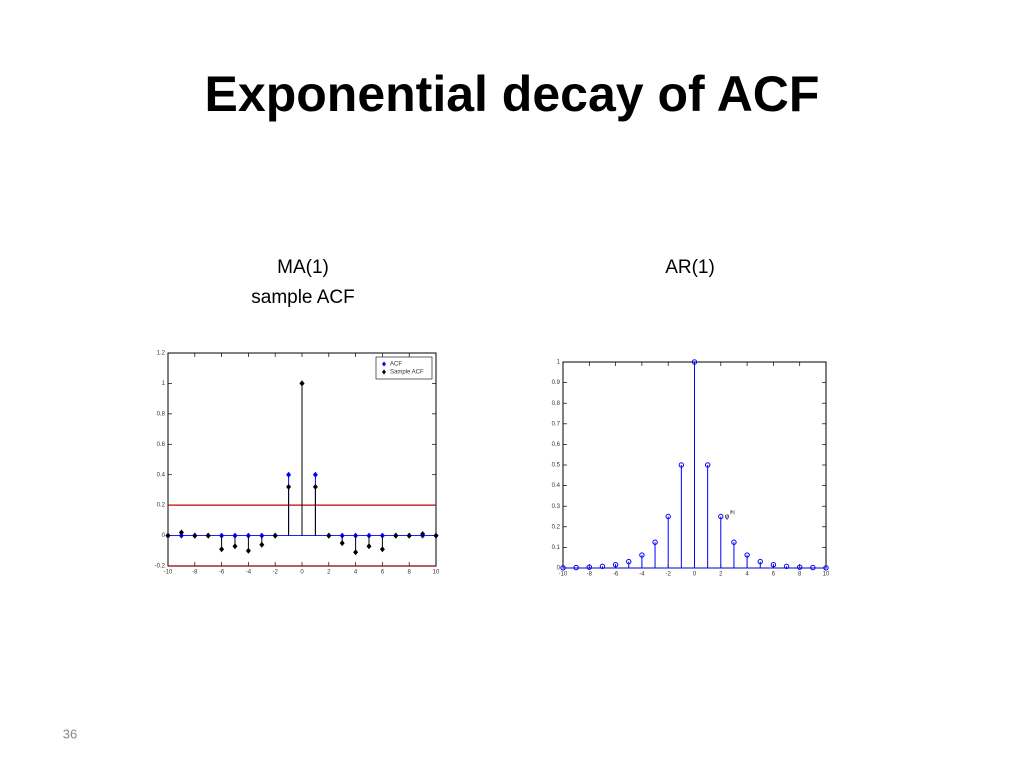 This screenshot has width=1024, height=768. What do you see at coordinates (407, 373) in the screenshot?
I see `legend-label: Sample ACF` at bounding box center [407, 373].